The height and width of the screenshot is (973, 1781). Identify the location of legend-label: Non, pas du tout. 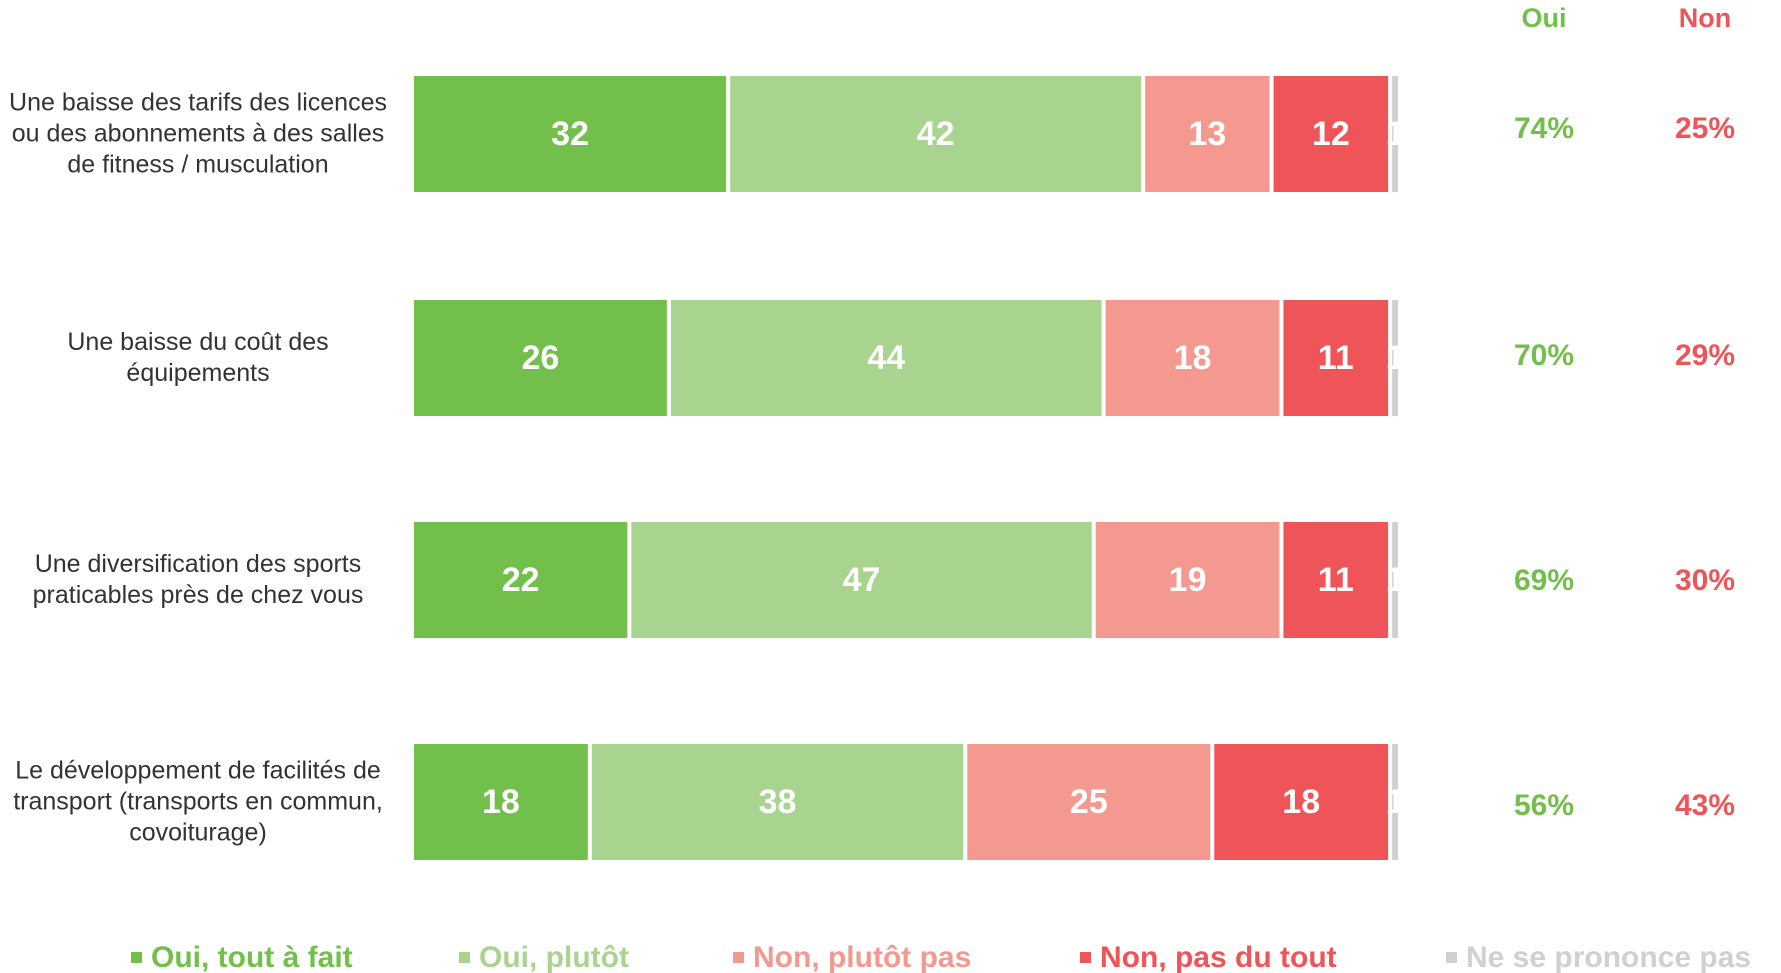
(1218, 957).